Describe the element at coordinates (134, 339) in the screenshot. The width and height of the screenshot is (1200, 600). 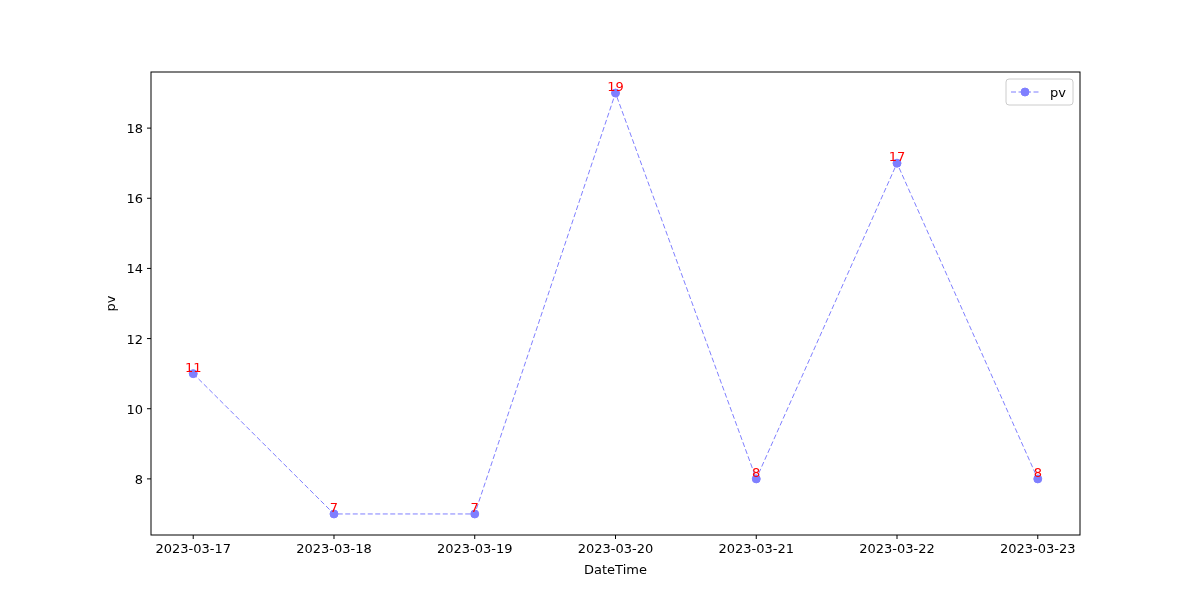
I see `y-tick-label: 12` at that location.